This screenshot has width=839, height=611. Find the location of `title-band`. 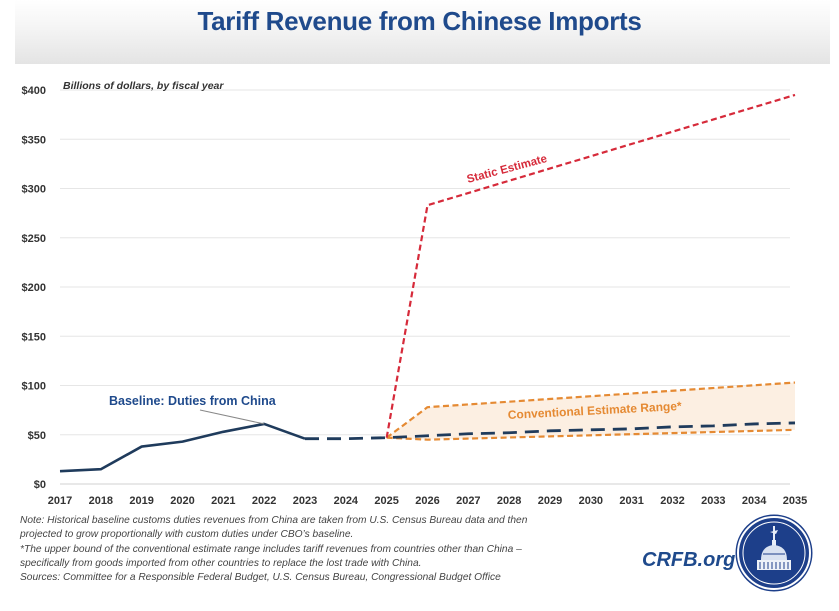

title-band is located at coordinates (422, 32).